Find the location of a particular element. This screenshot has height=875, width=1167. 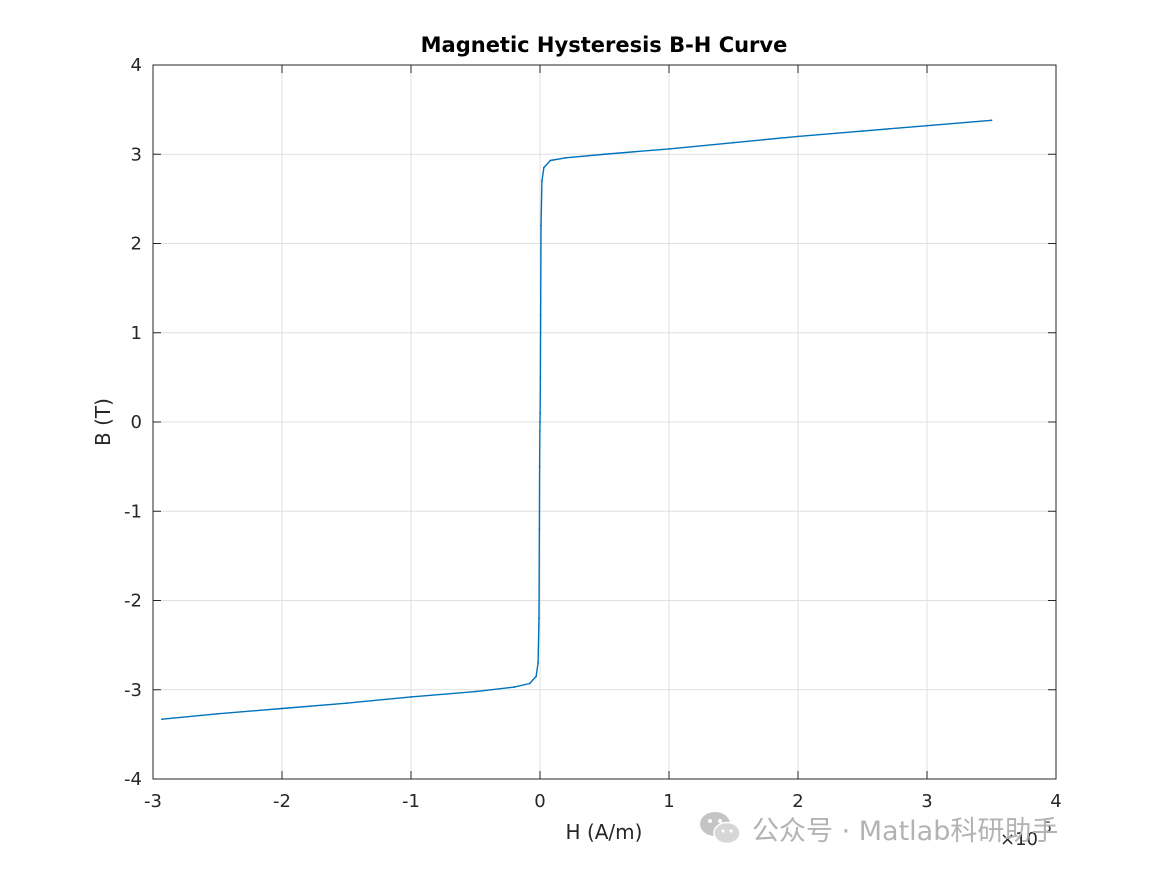

watermark-text: 公众号 · Matlab科研助手 is located at coordinates (905, 831).